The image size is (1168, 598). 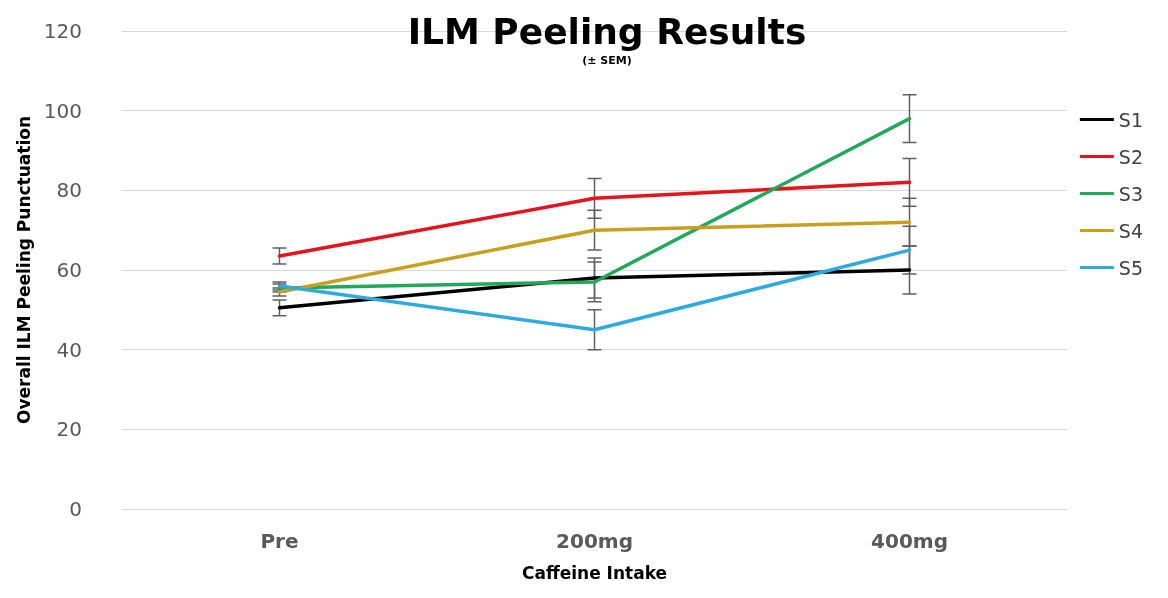 I want to click on x-tick-label: 400mg, so click(x=909, y=541).